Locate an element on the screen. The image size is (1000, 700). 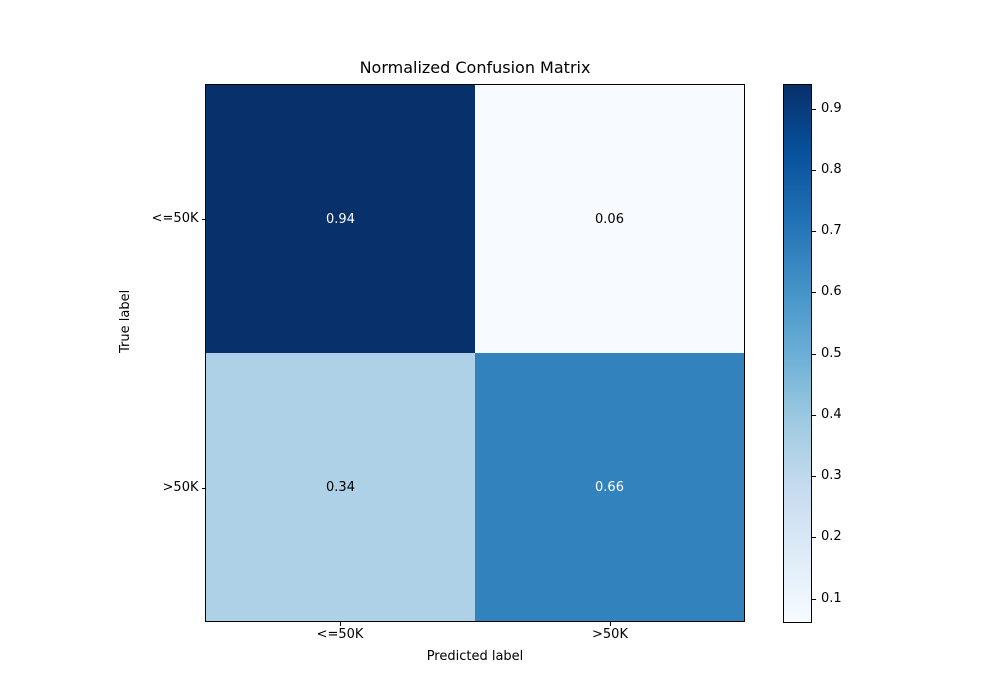
heatmap-cell: 0.94 is located at coordinates (340, 219).